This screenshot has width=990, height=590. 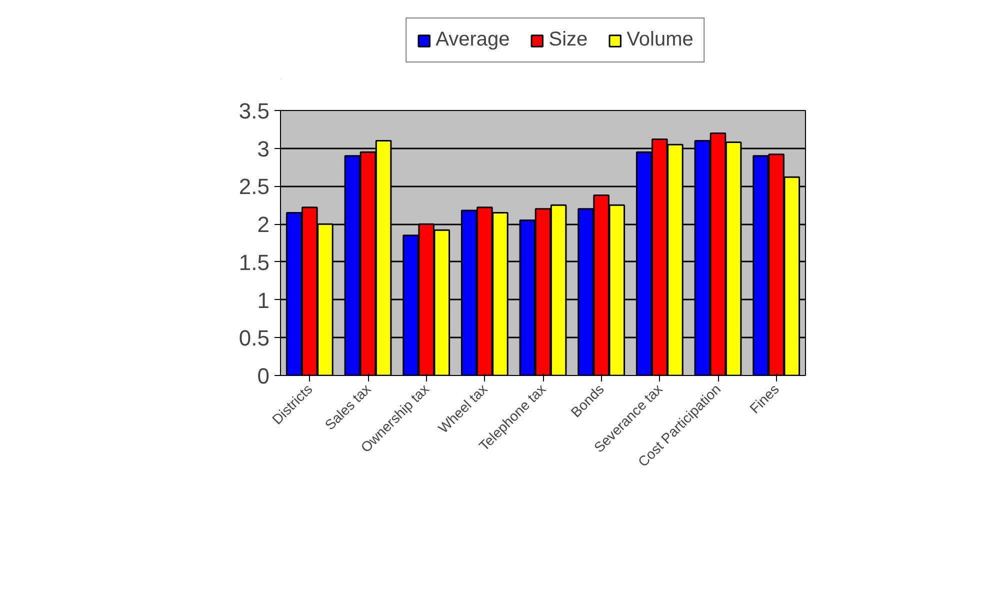 What do you see at coordinates (254, 187) in the screenshot?
I see `y-tick-label: 2.5` at bounding box center [254, 187].